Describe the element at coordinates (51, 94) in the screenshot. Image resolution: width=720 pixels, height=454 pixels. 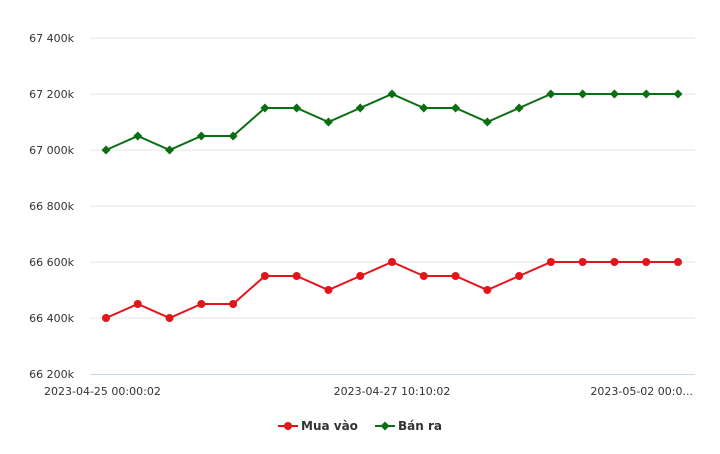
I see `y-tick-label: 67 200k` at that location.